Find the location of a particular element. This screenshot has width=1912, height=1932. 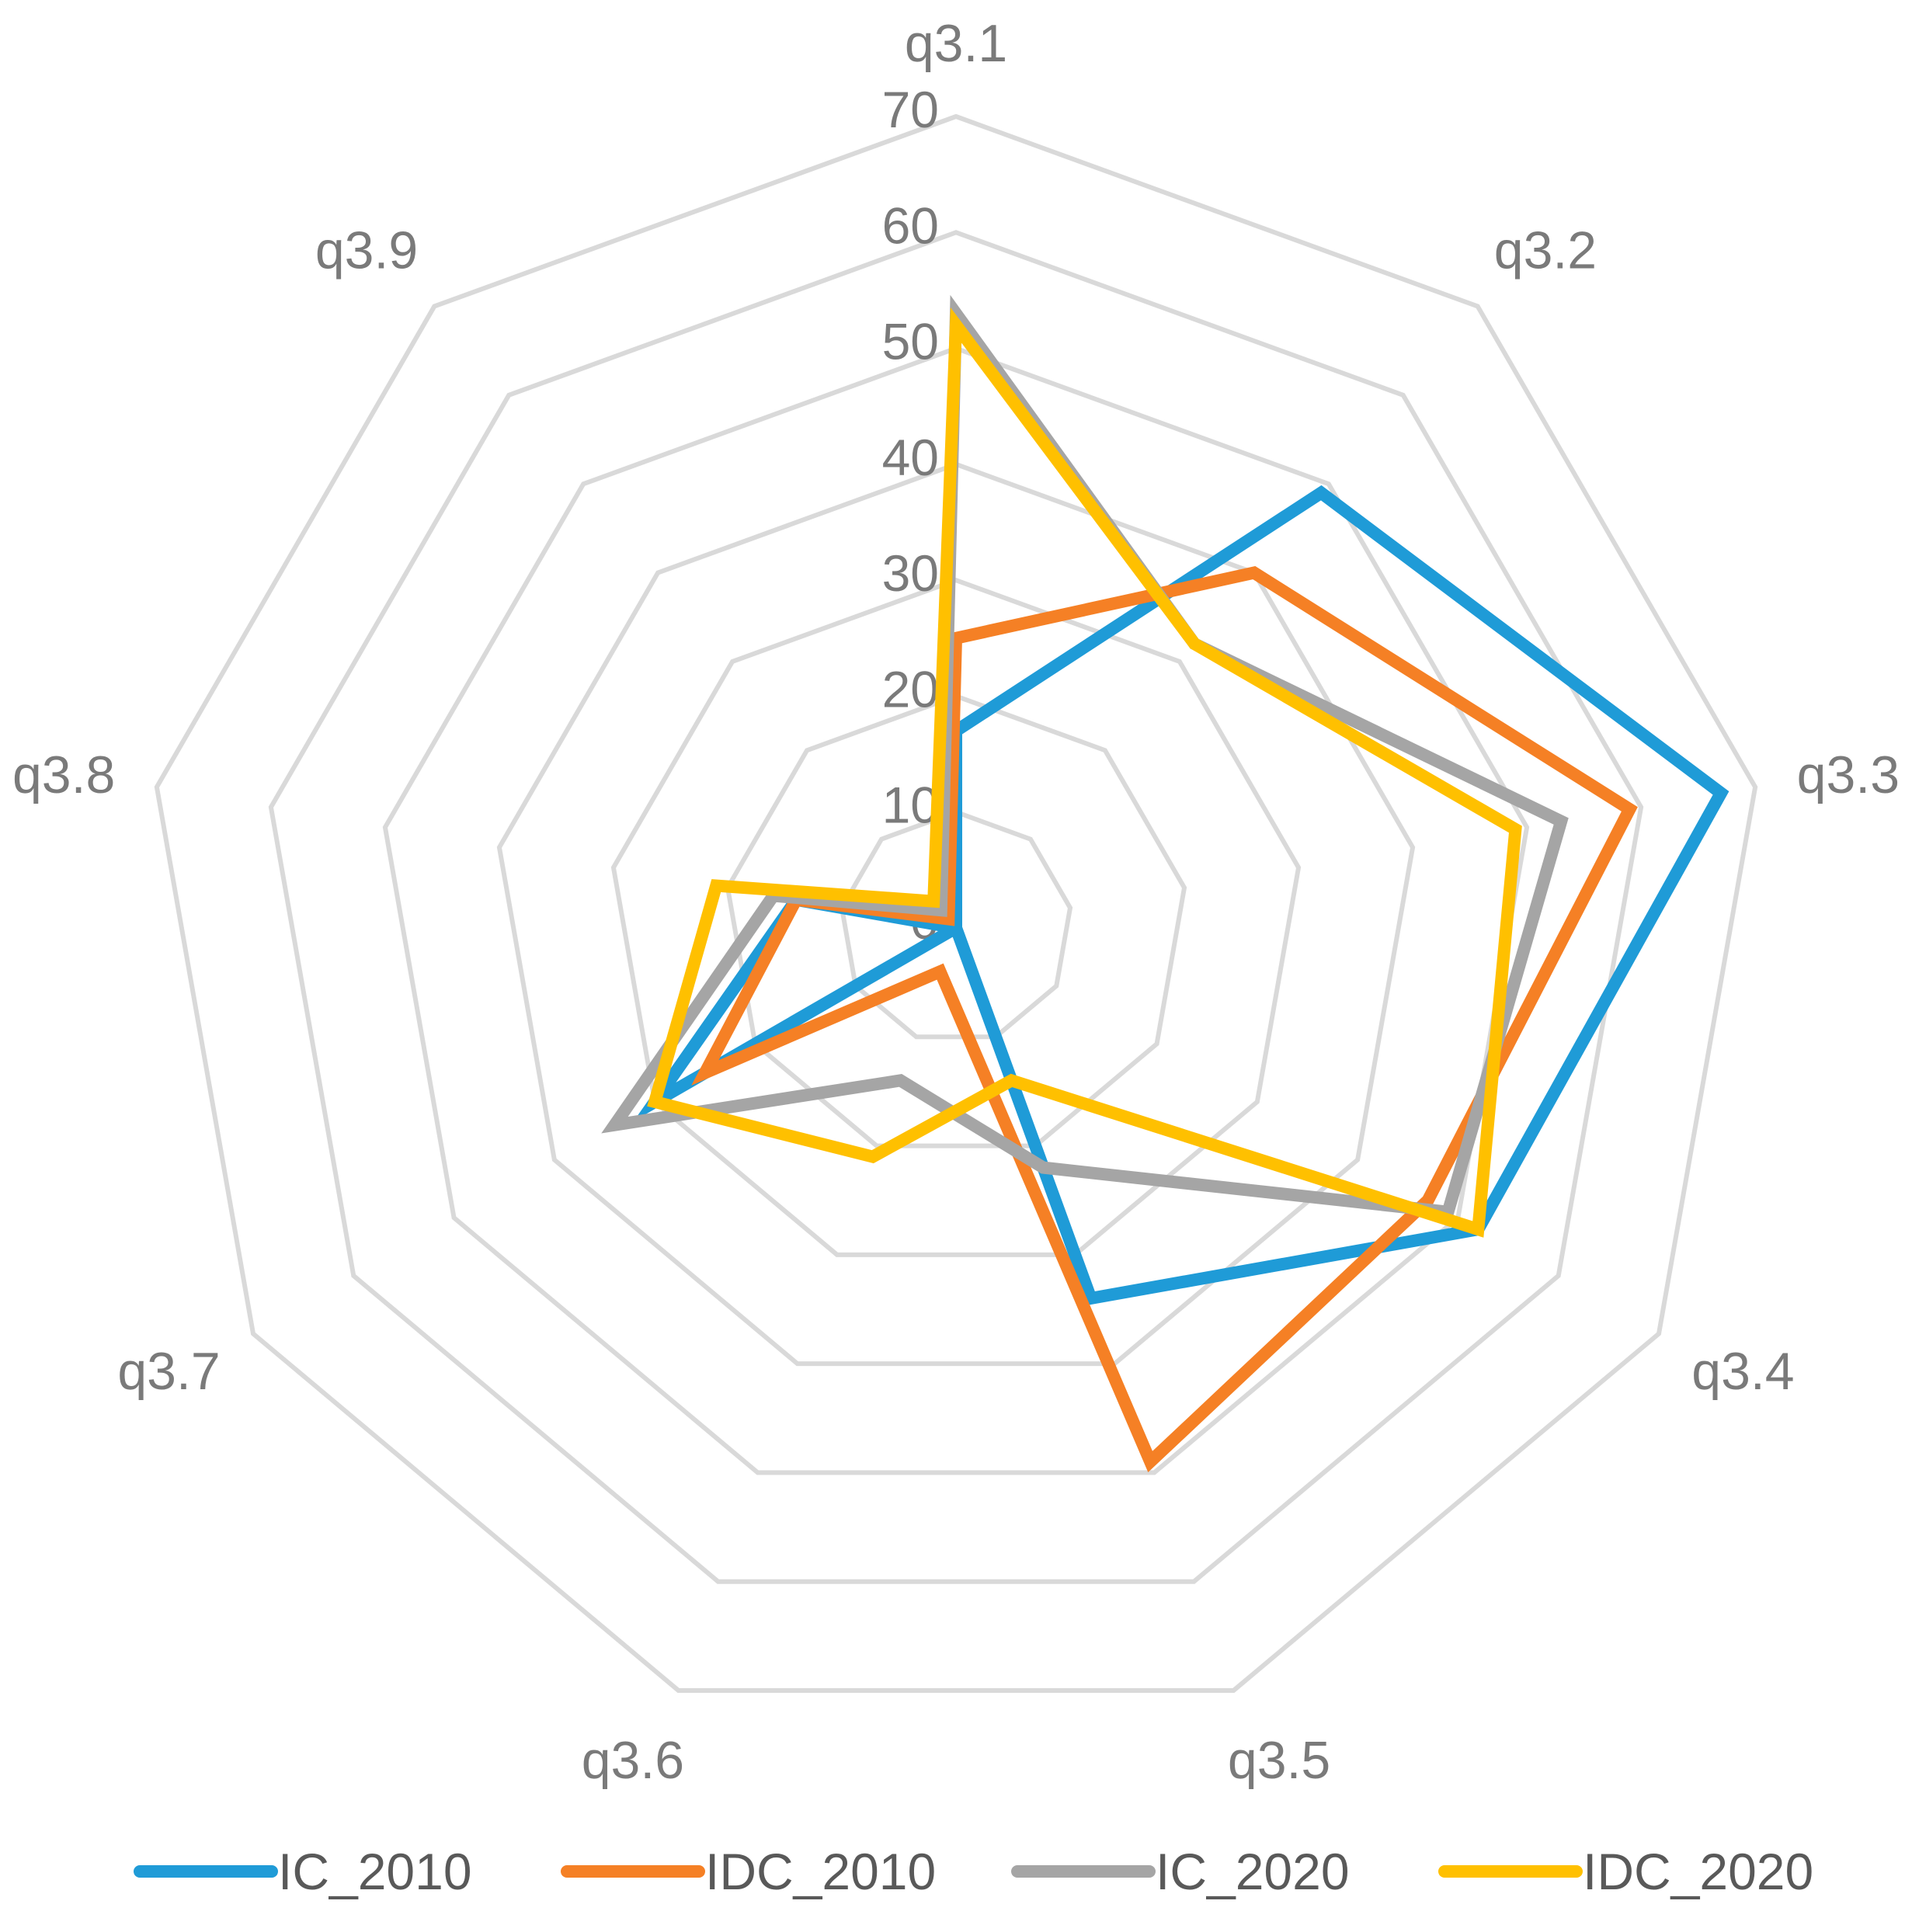

category-label-q3-8: q3.8 is located at coordinates (64, 774).